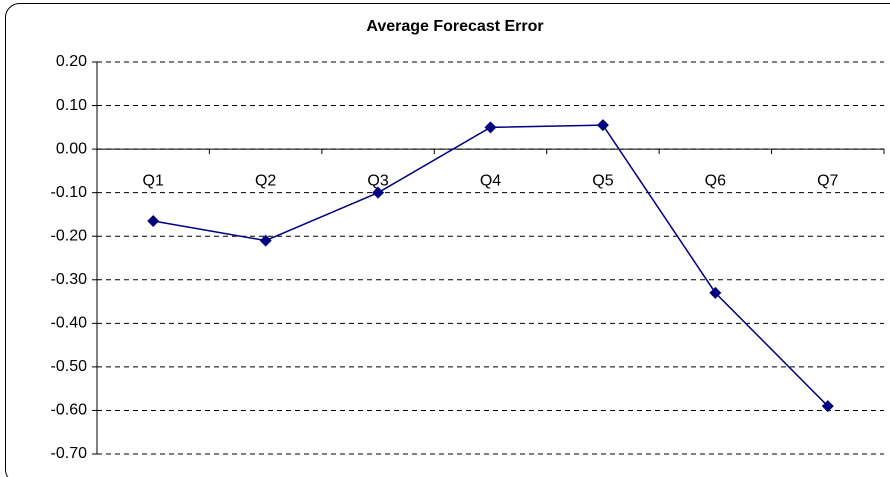 This screenshot has width=890, height=477. I want to click on x-tick-label: Q2, so click(265, 180).